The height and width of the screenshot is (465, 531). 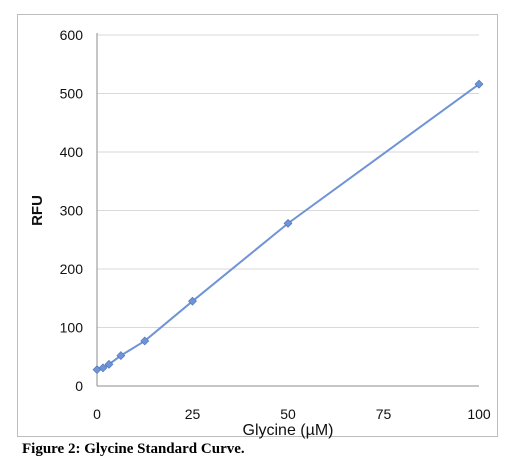 I want to click on y-tick-label-500: 500, so click(x=72, y=94).